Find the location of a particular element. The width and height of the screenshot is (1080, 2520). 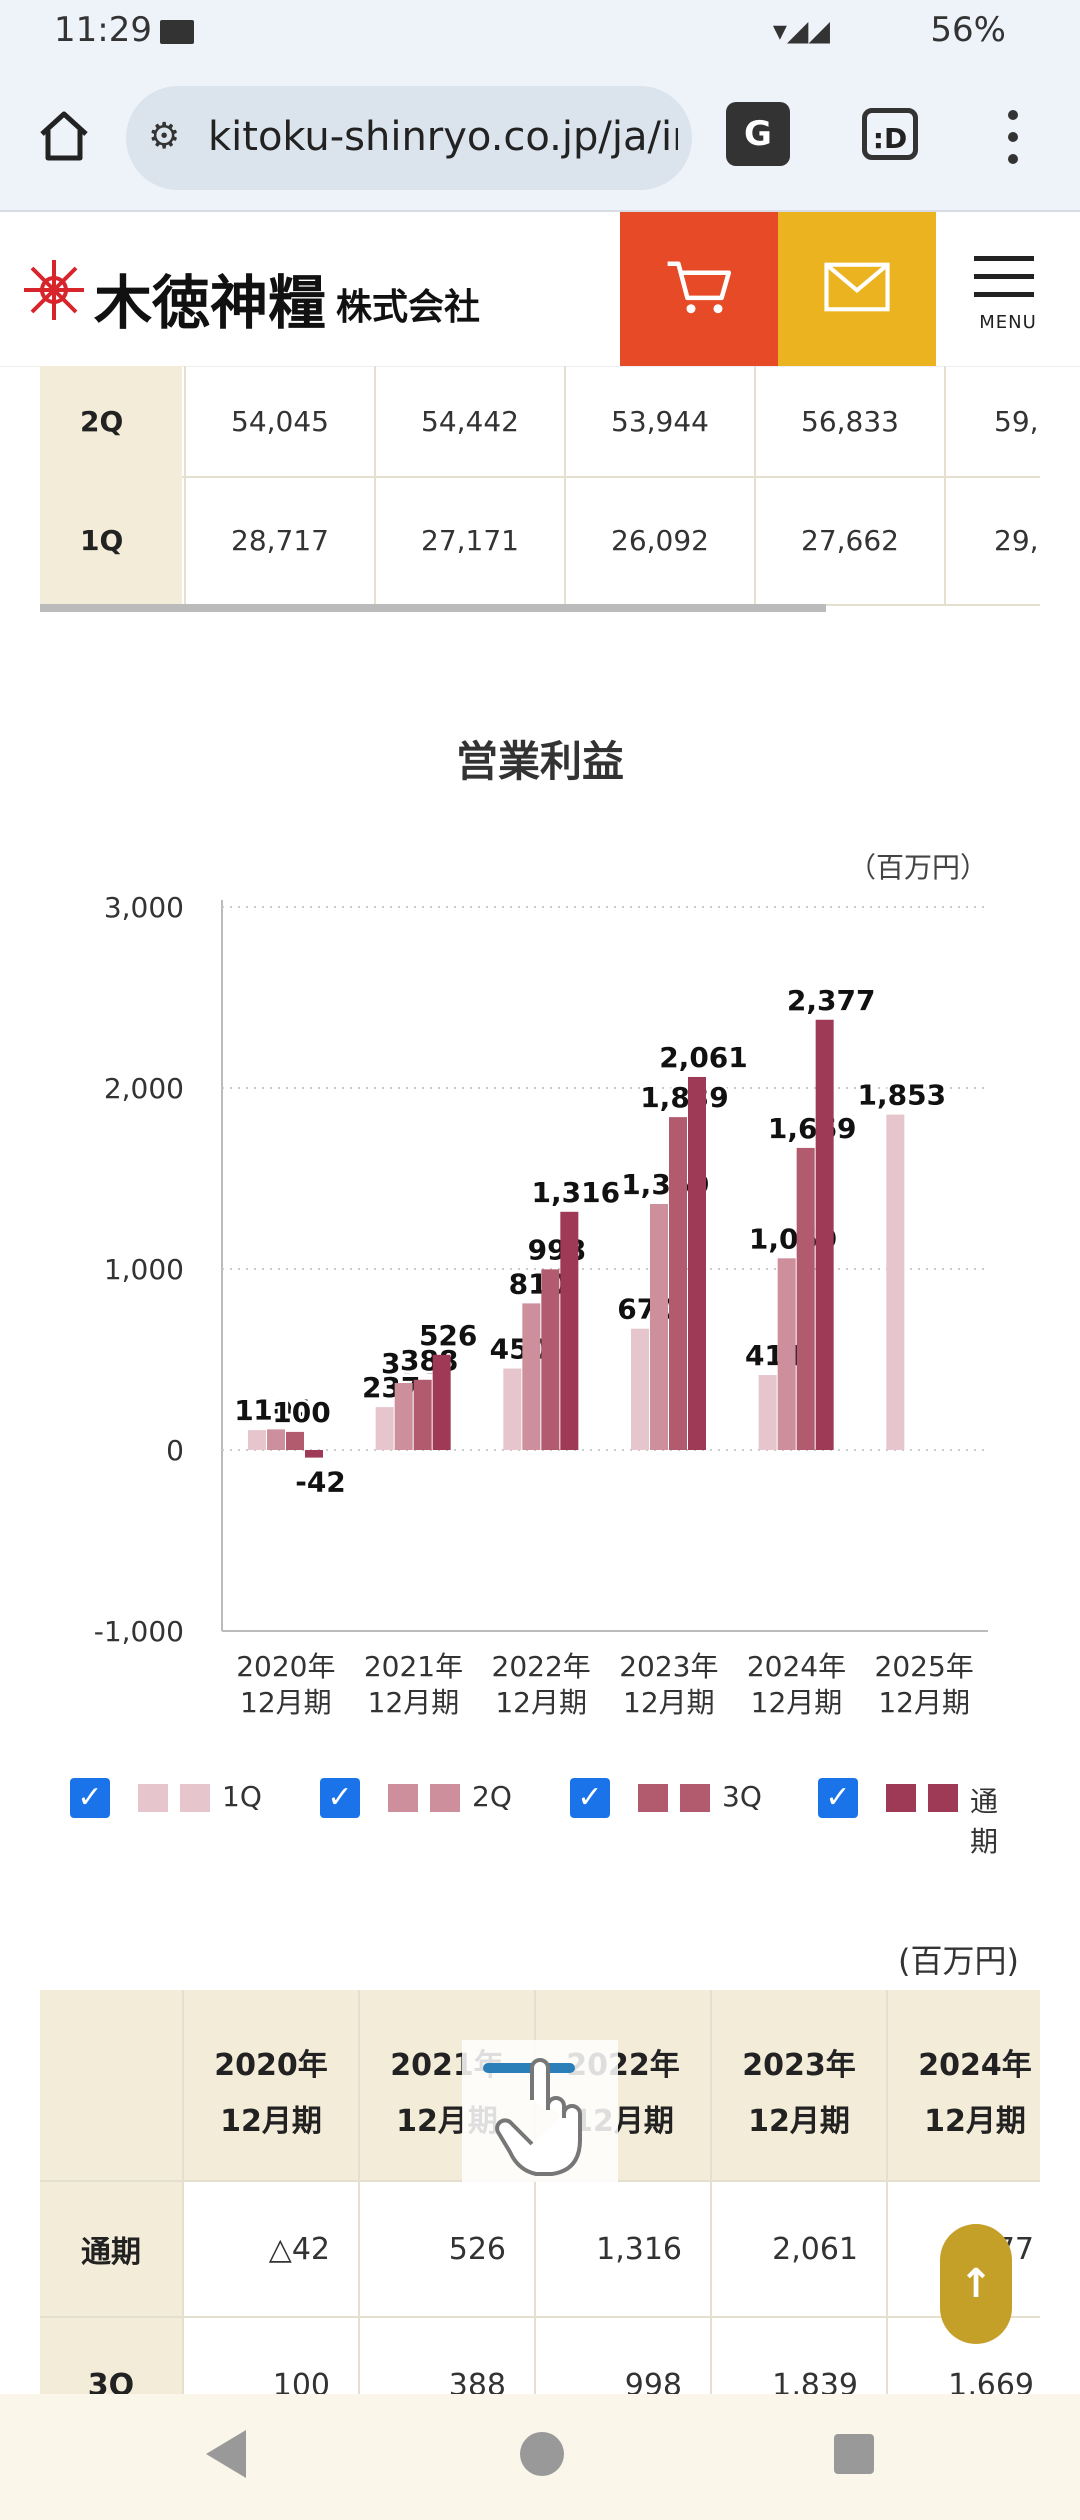

tab-switcher-button: :D is located at coordinates (890, 134).